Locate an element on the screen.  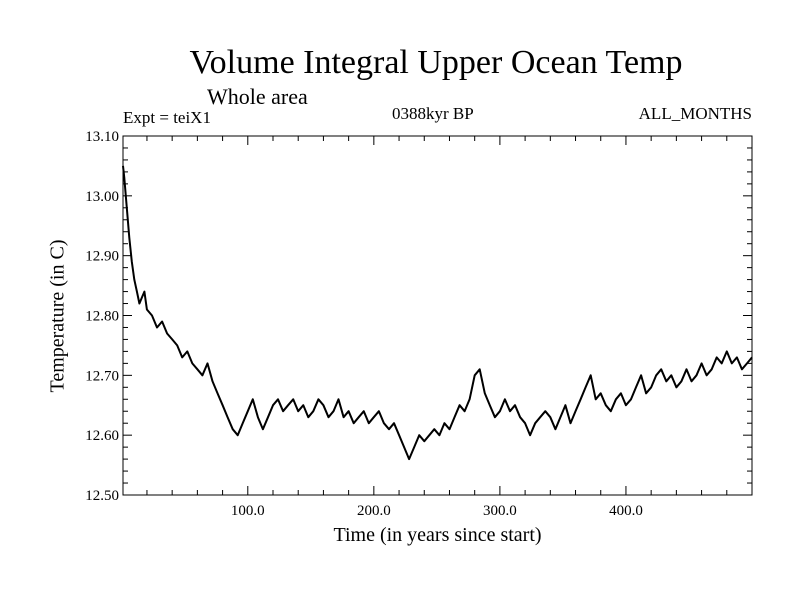
x-axis-label: Time (in years since start) is located at coordinates (437, 535).